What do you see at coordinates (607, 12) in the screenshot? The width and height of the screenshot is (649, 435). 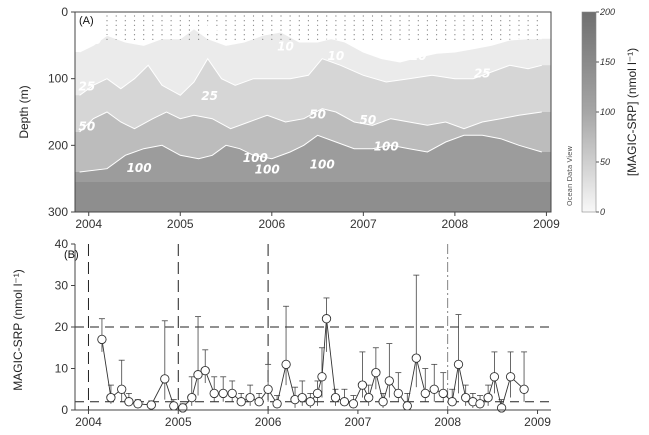 I see `colorbar-tick-label: 200` at bounding box center [607, 12].